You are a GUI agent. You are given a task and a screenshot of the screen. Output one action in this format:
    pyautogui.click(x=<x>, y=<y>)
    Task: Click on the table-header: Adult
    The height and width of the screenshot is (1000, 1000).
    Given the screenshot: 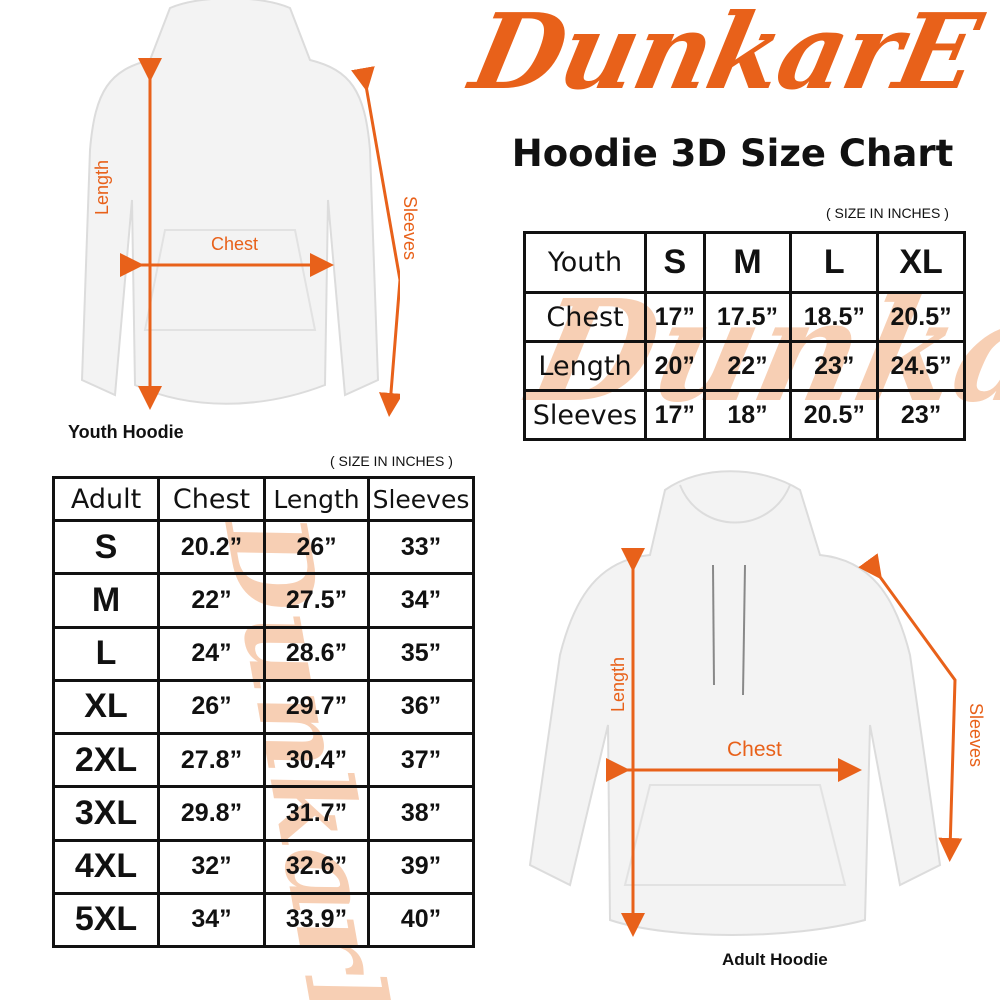 What is the action you would take?
    pyautogui.click(x=106, y=499)
    